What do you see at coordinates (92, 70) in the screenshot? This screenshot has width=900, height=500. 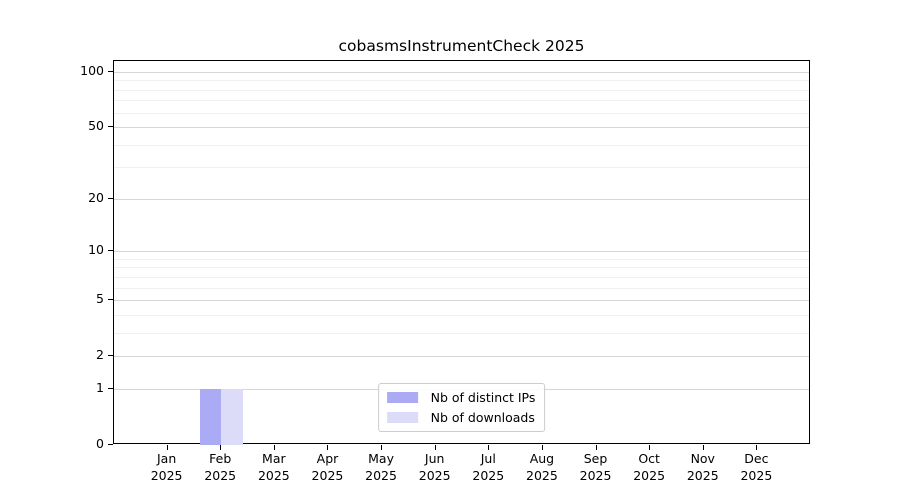 I see `y-tick-label: 100` at bounding box center [92, 70].